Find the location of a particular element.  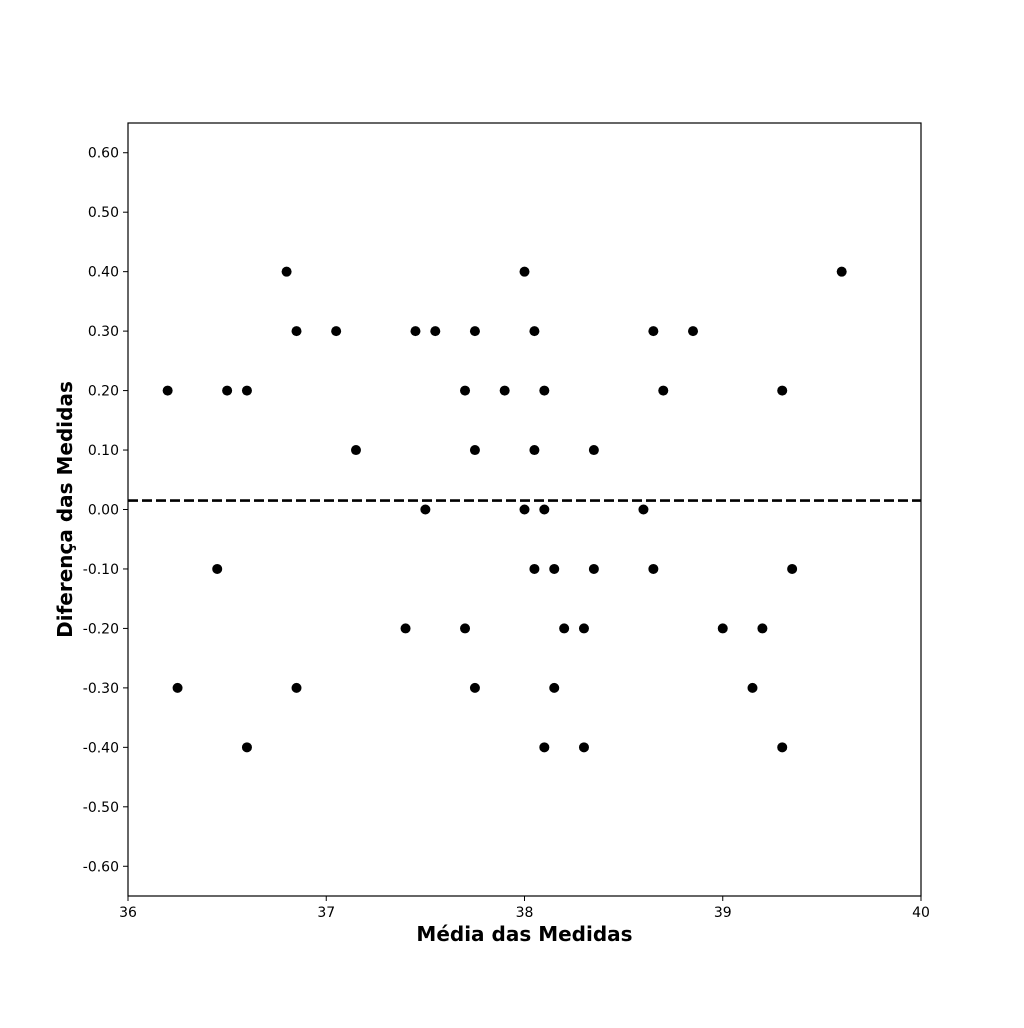

x-tick-label: 39 is located at coordinates (723, 913).